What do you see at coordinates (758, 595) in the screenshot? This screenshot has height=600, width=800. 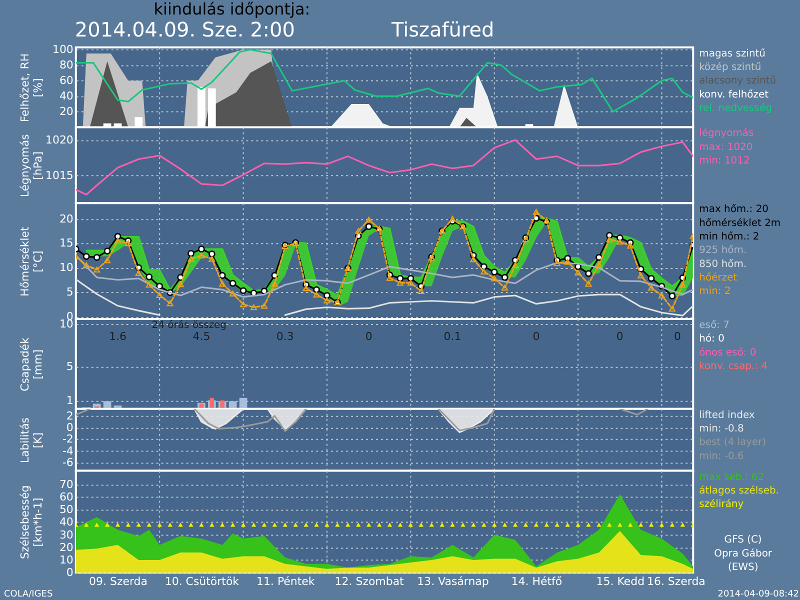 I see `text: 2014-04-09-08:42` at bounding box center [758, 595].